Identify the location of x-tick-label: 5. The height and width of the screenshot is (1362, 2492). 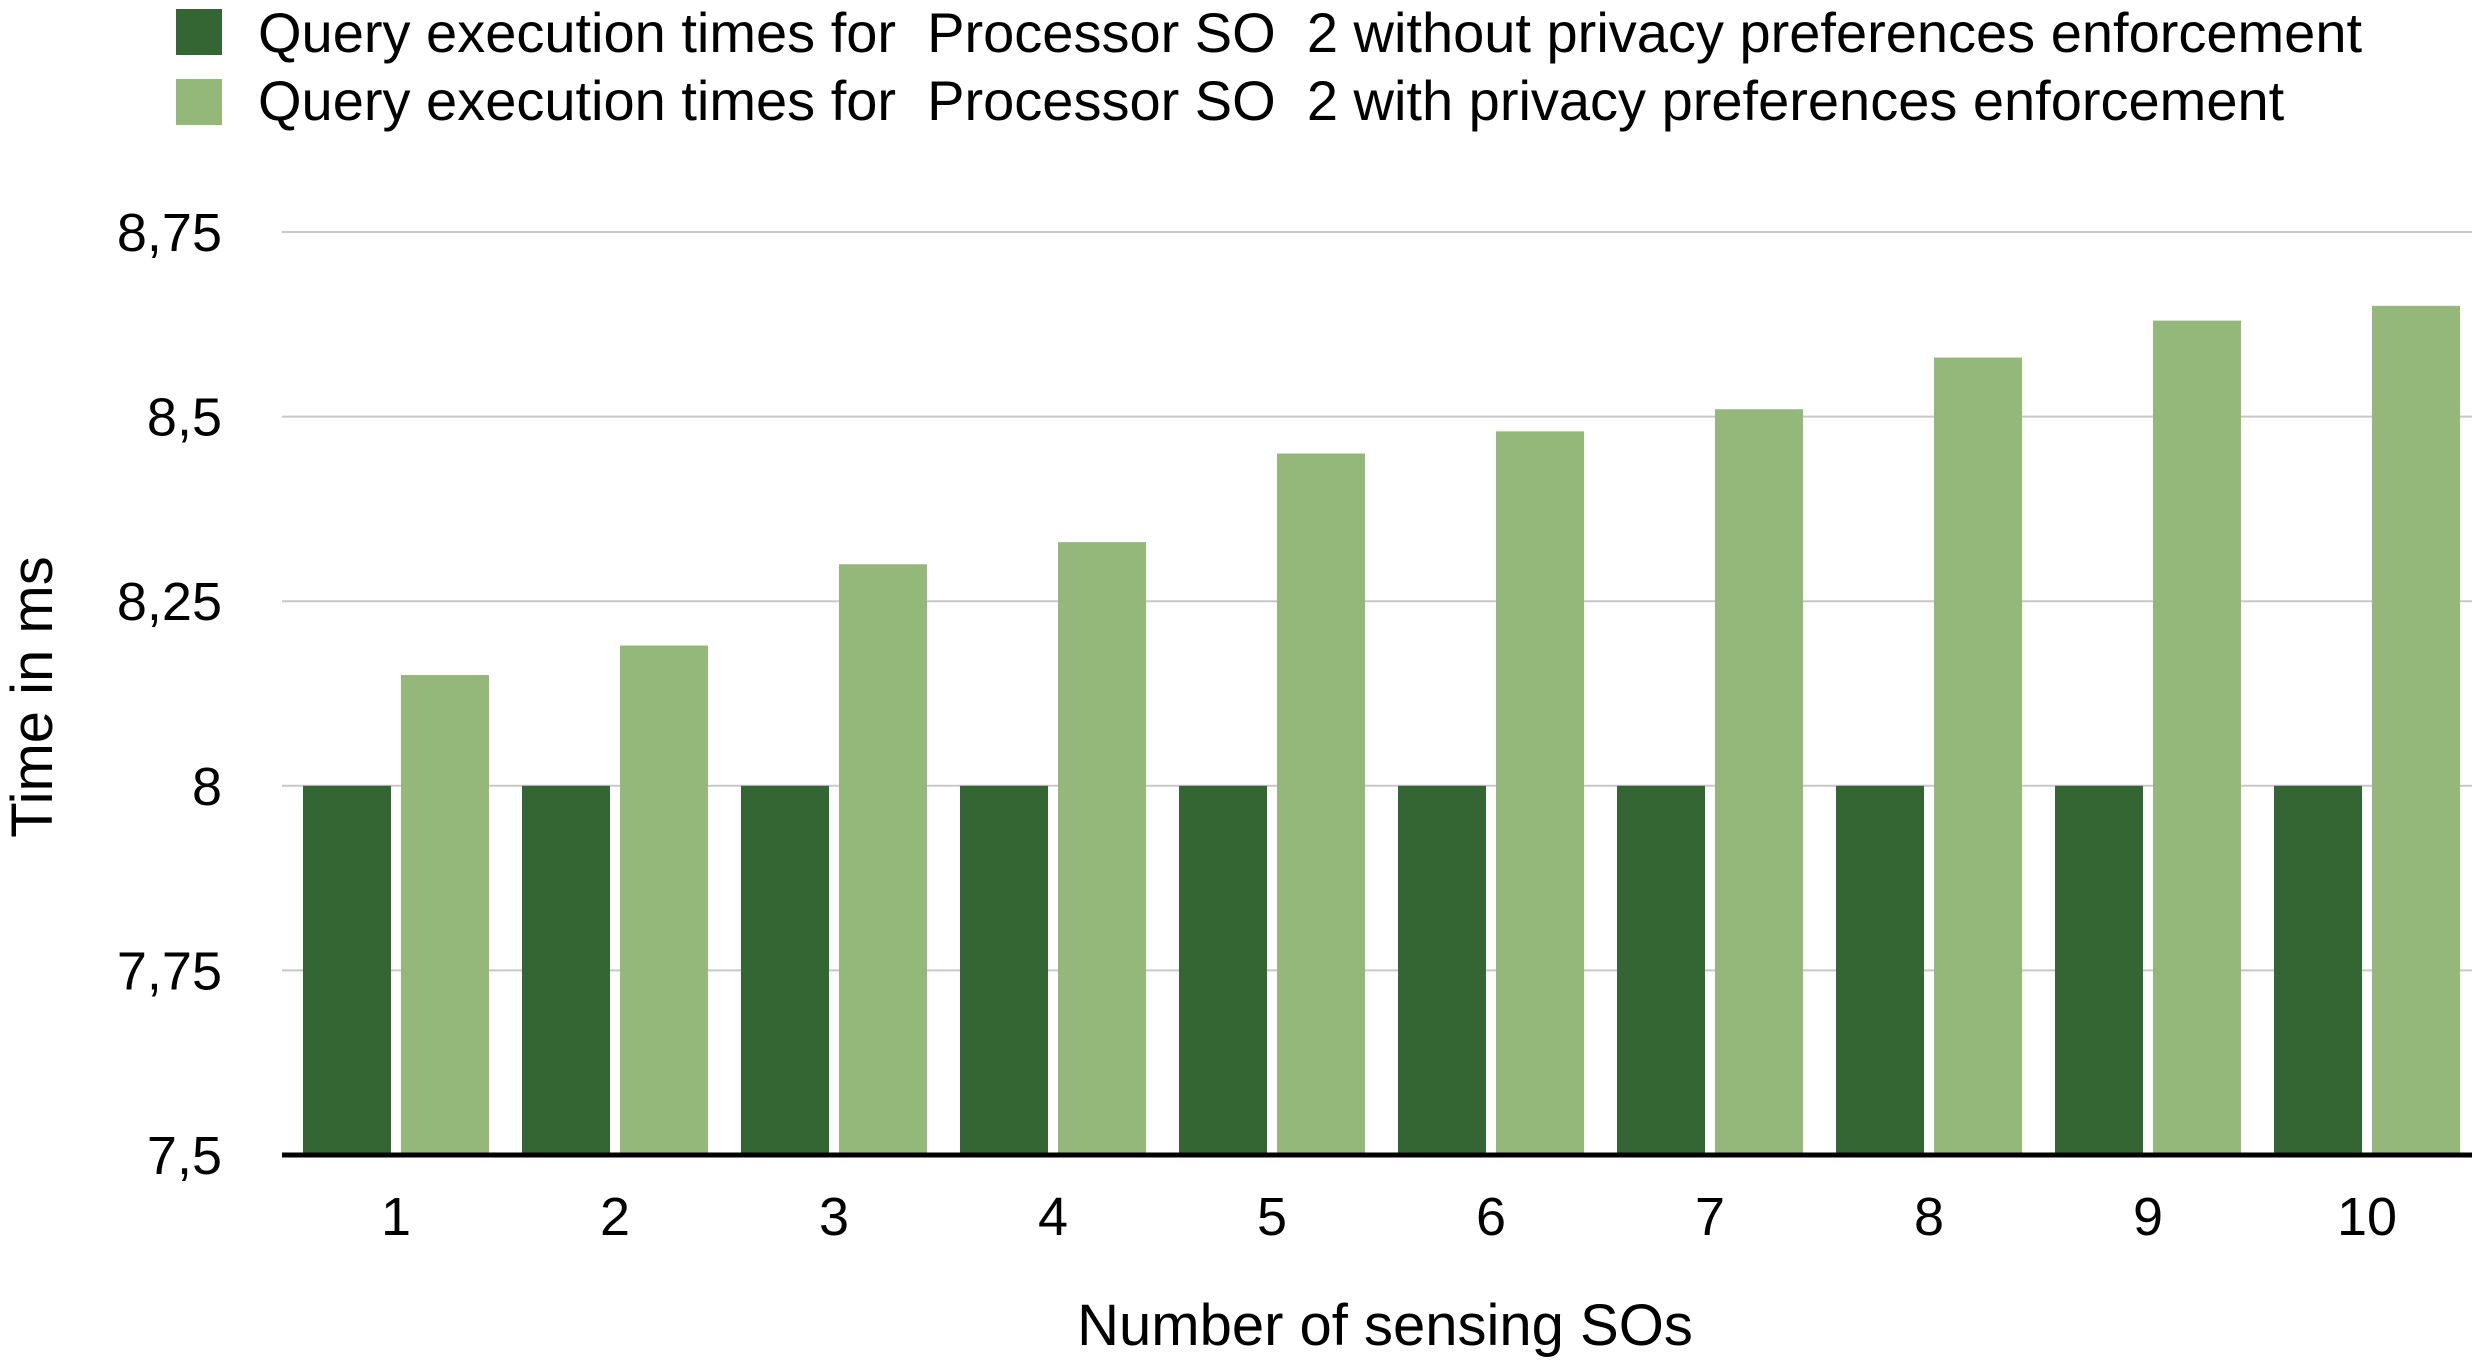
(1272, 1217).